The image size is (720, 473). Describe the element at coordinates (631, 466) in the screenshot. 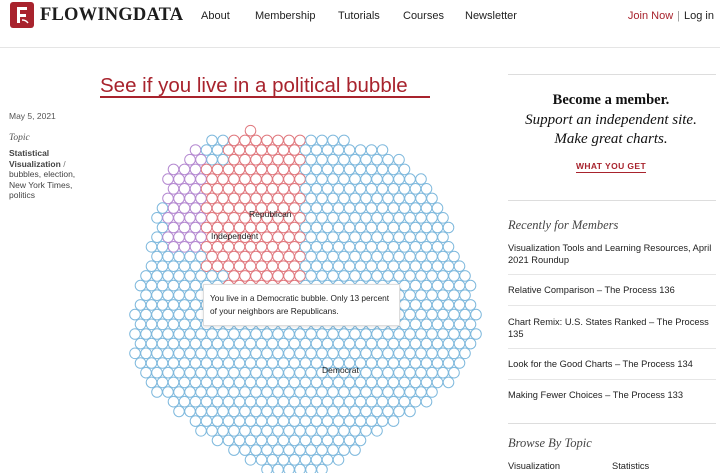

I see `topic-statistics: Statistics` at that location.